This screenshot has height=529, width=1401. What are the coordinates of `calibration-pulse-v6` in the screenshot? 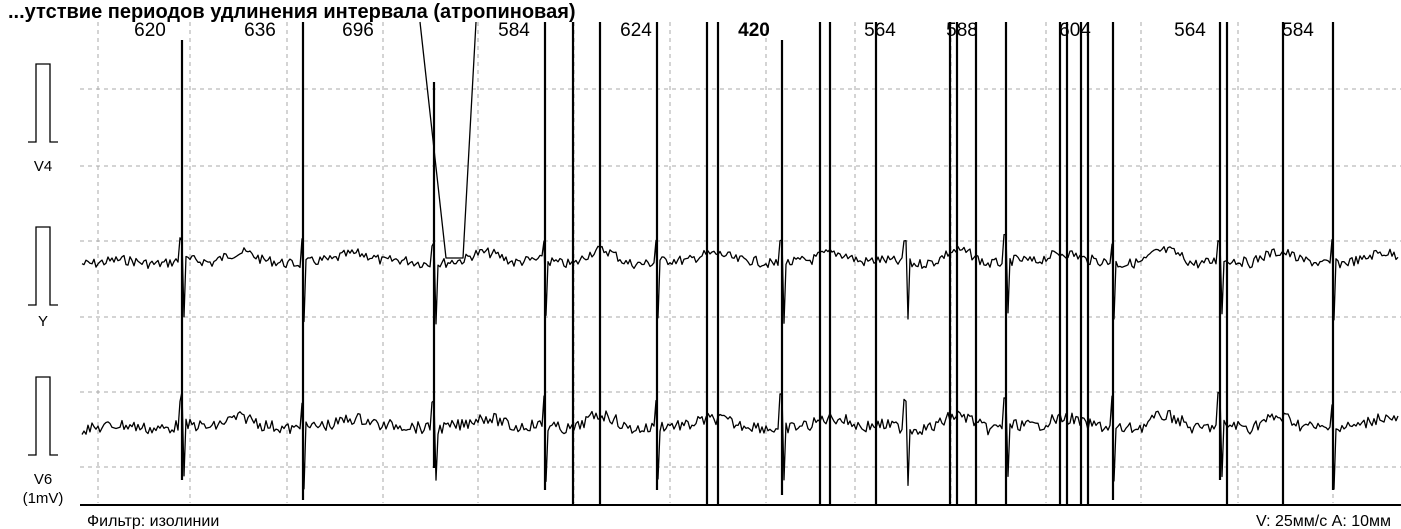 It's located at (43, 416).